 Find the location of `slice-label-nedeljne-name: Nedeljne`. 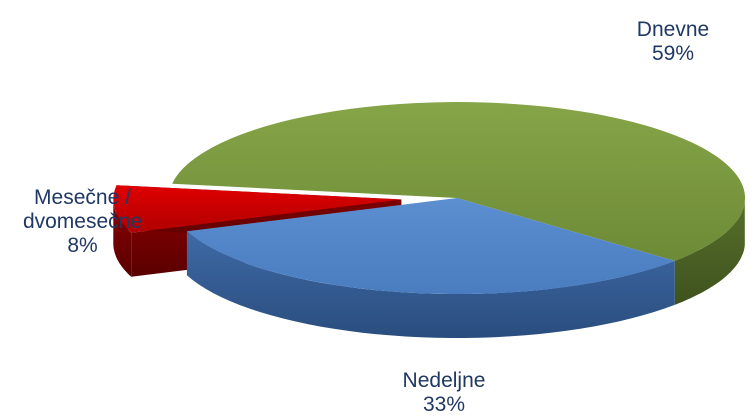

slice-label-nedeljne-name: Nedeljne is located at coordinates (444, 380).